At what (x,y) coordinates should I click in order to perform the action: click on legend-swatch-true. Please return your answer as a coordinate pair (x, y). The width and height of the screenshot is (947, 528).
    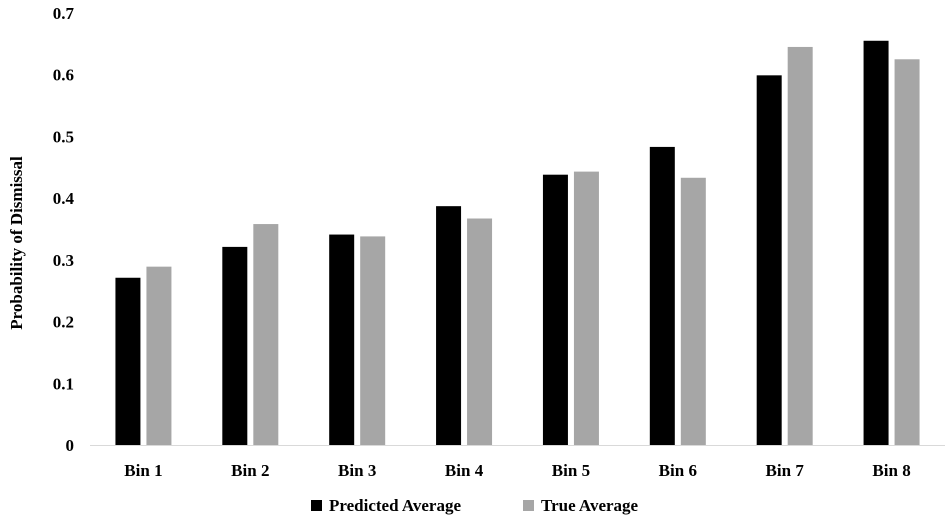
    Looking at the image, I should click on (528, 505).